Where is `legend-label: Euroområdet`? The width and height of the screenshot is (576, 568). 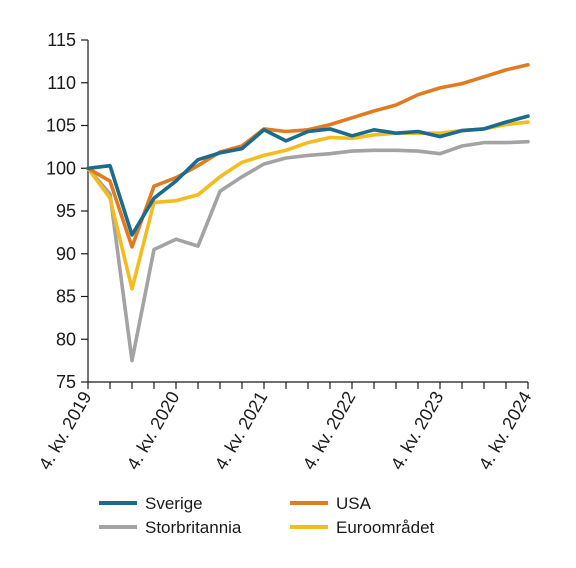
legend-label: Euroområdet is located at coordinates (385, 527).